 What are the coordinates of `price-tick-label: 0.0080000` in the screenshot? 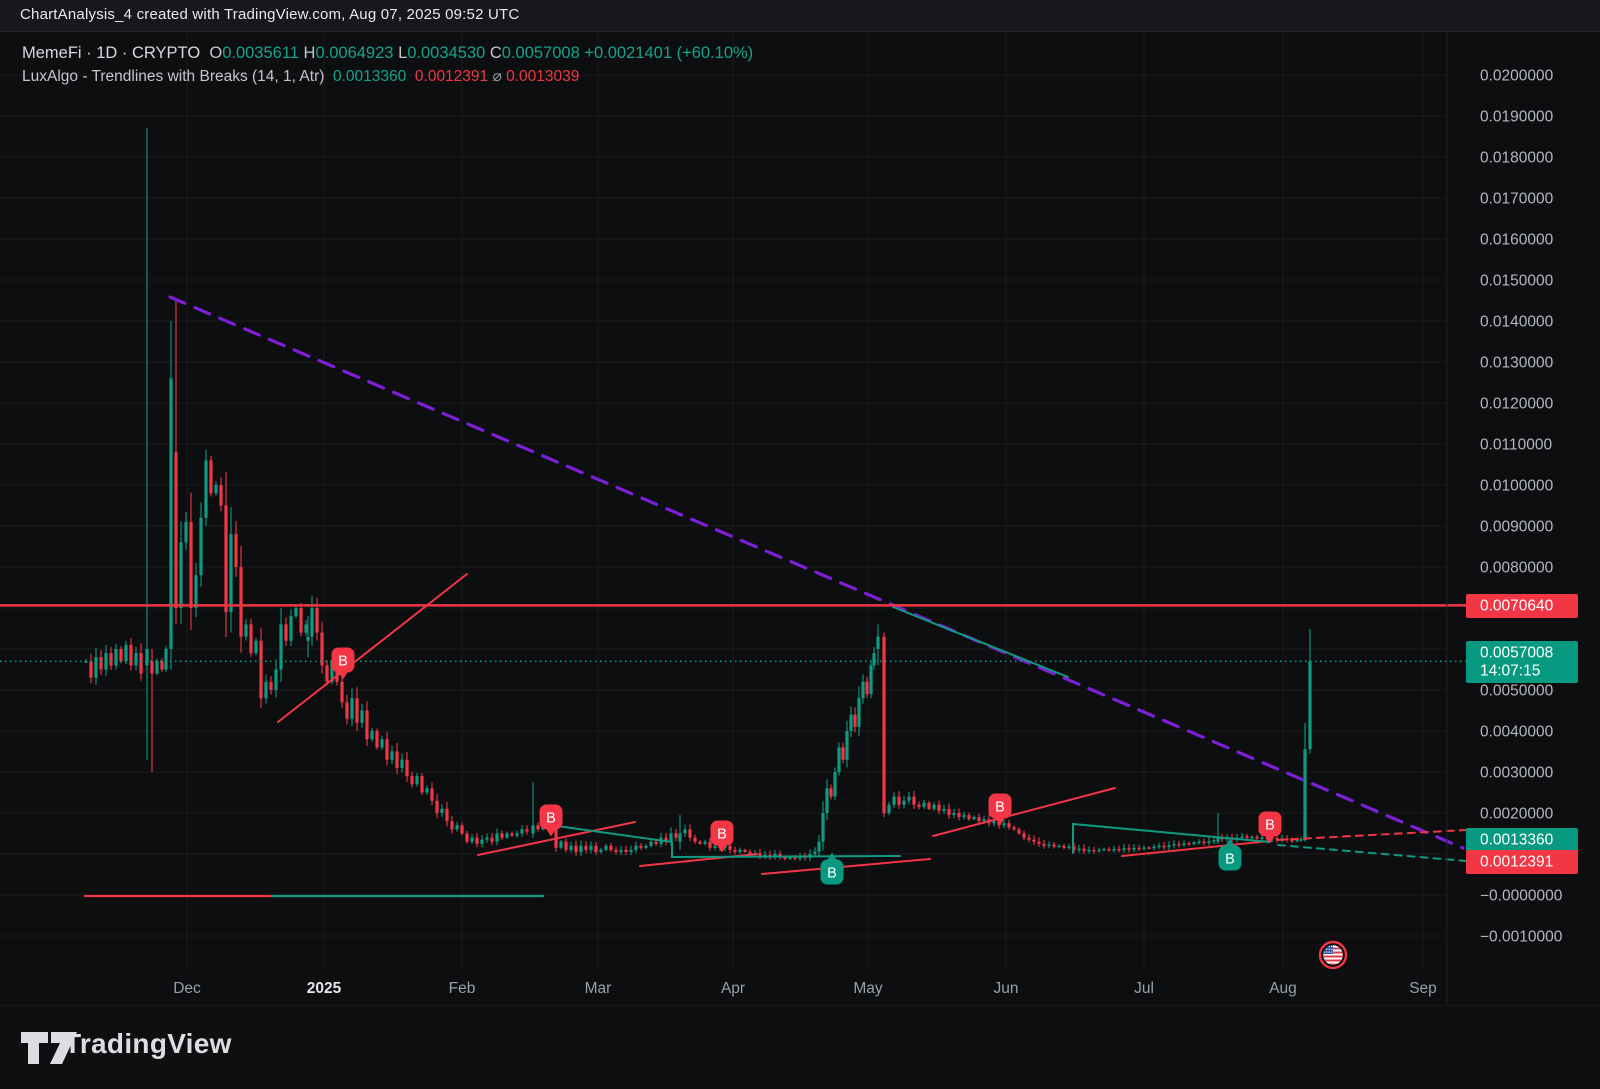 It's located at (1517, 568).